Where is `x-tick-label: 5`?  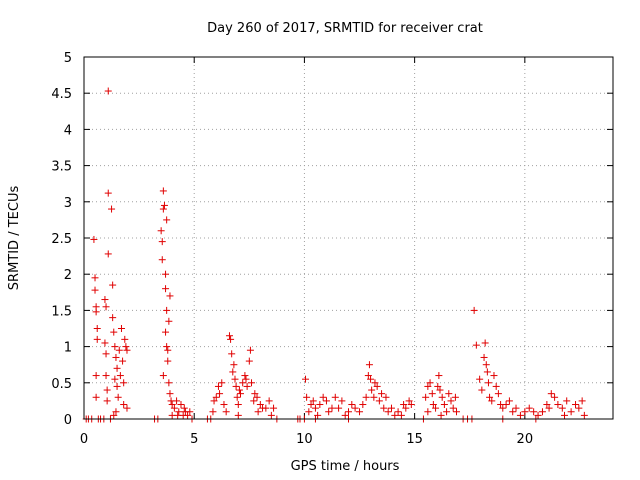
x-tick-label: 5 is located at coordinates (194, 439).